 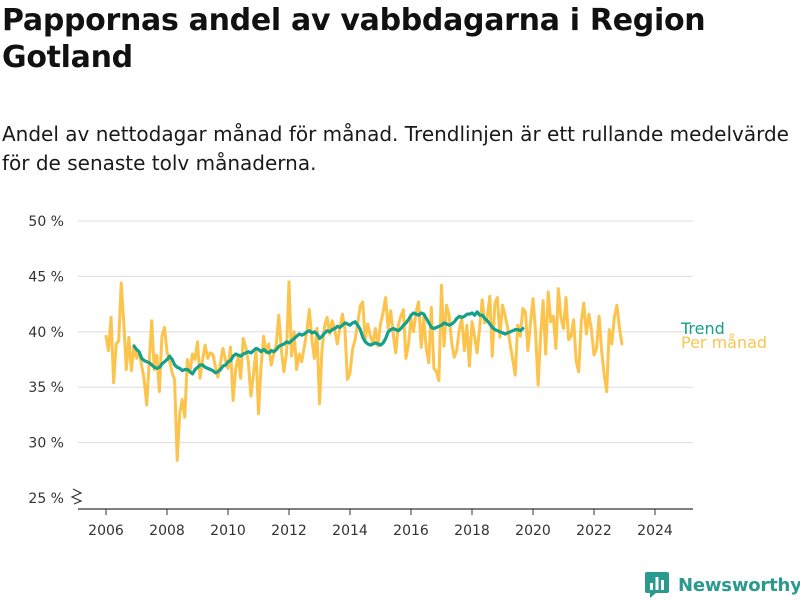 I want to click on y-axis-labels: 25 % 30 % 35 % 40 % 45 % 50 %, so click(x=46, y=360).